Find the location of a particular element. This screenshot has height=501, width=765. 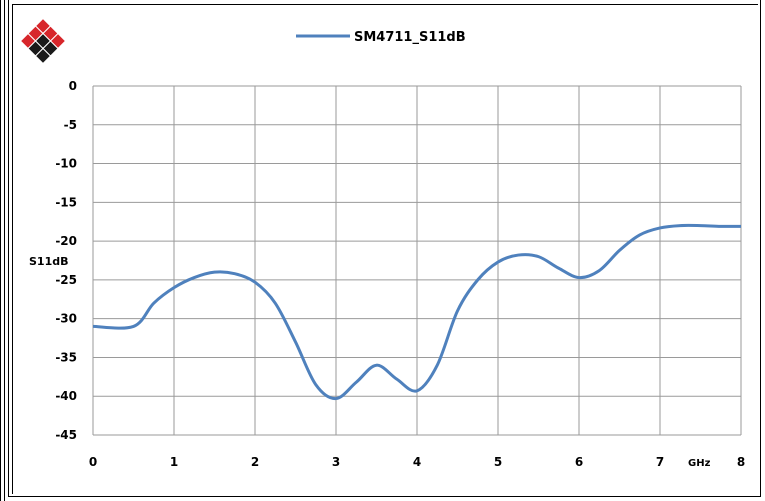

y-tick-label: -40 is located at coordinates (66, 396).